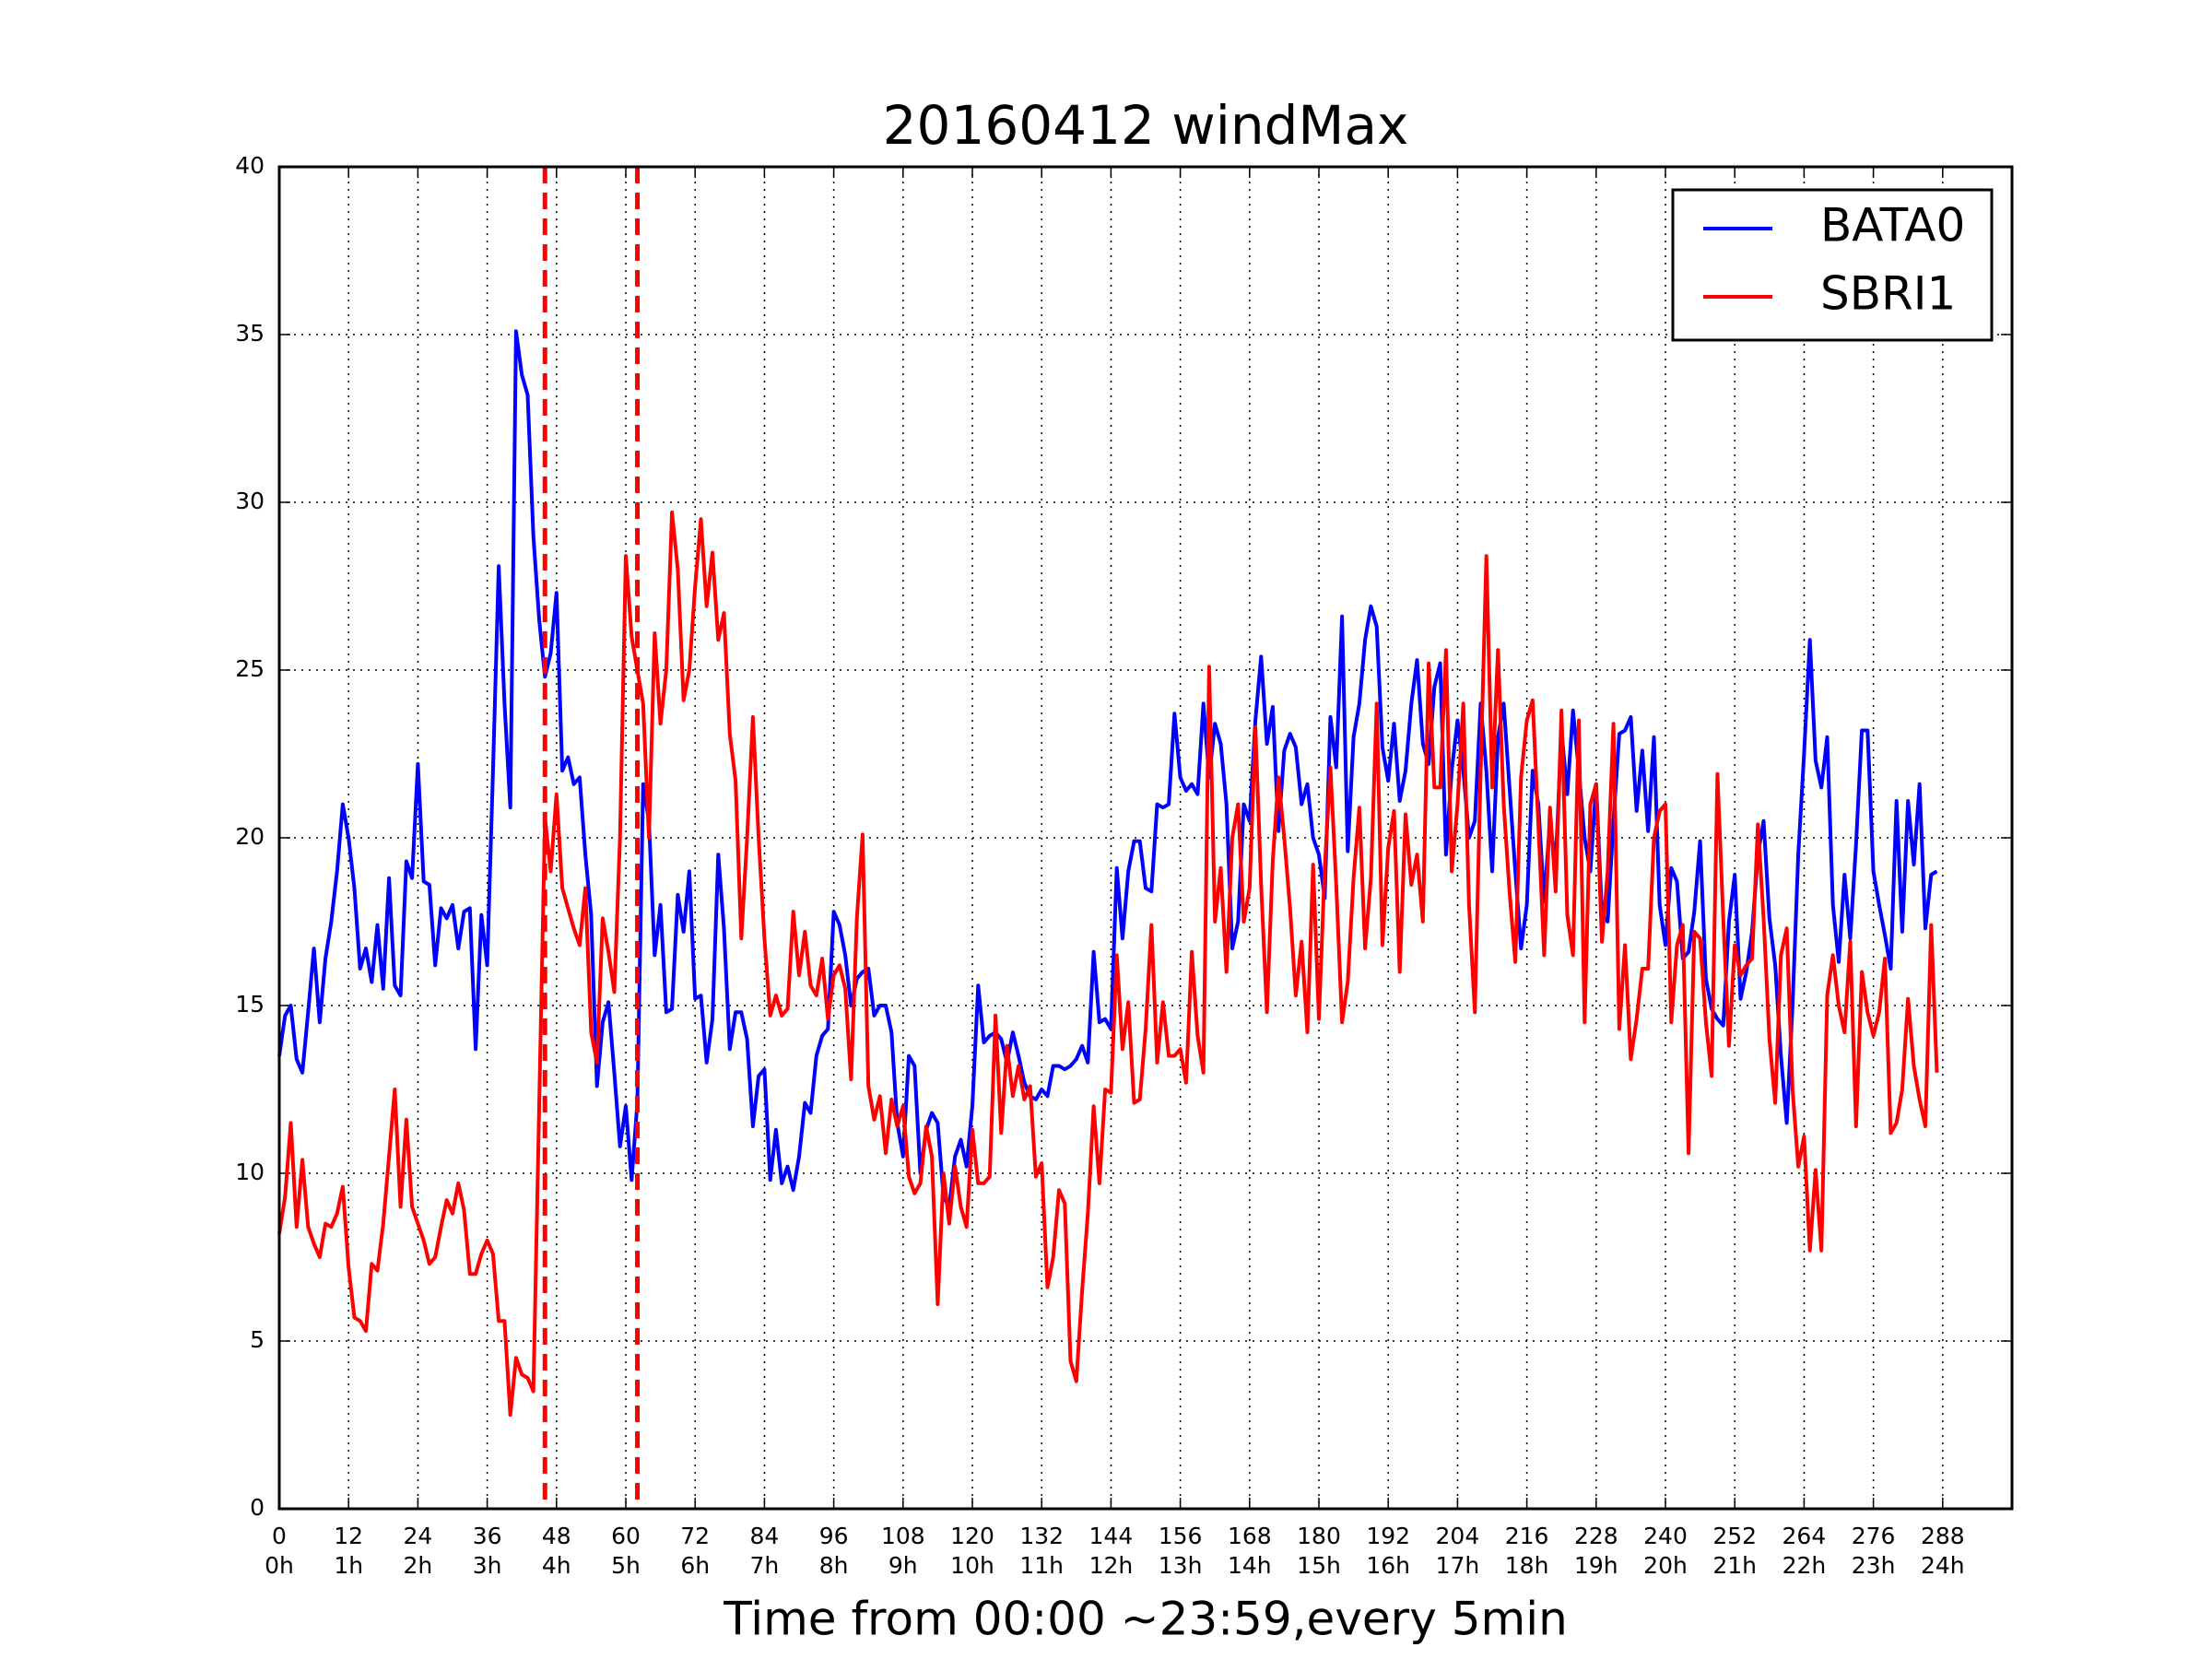  What do you see at coordinates (1181, 1536) in the screenshot?
I see `x-tick-label: 156` at bounding box center [1181, 1536].